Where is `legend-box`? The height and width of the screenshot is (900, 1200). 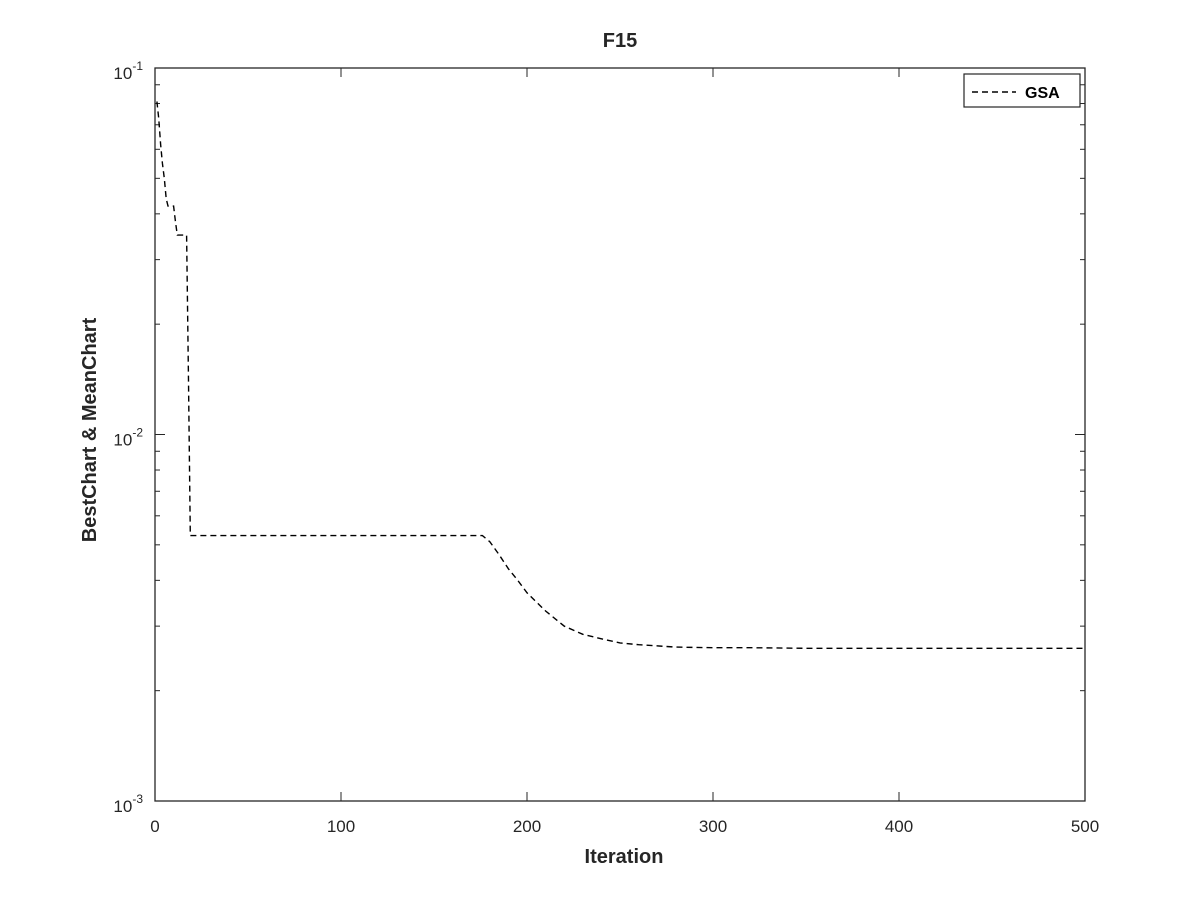 legend-box is located at coordinates (1022, 90).